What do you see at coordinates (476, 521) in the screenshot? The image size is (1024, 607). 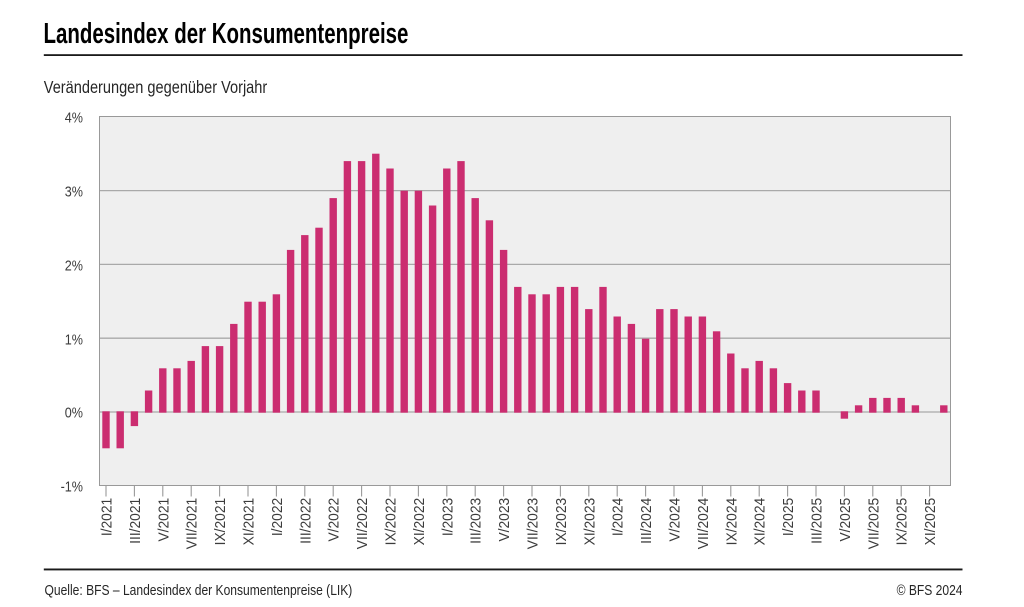 I see `svg-text: III/2023` at bounding box center [476, 521].